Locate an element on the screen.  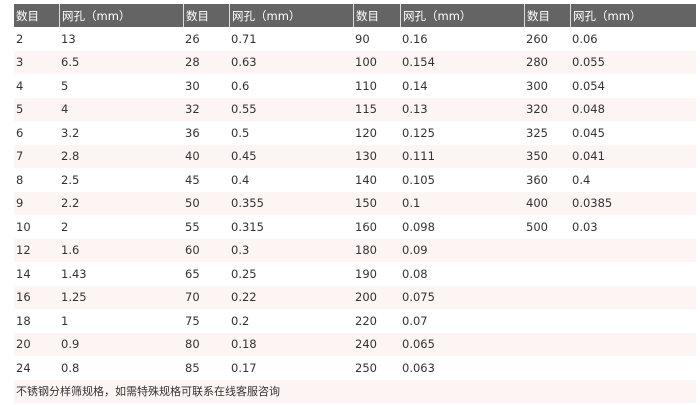
aperture-cell: 1.6 is located at coordinates (70, 250).